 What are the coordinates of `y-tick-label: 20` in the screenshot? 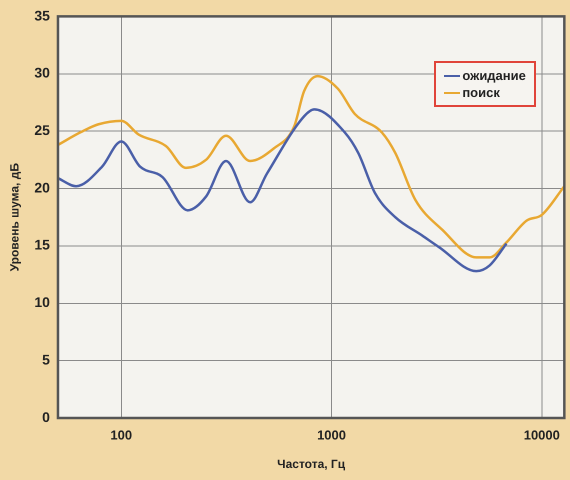 It's located at (42, 187).